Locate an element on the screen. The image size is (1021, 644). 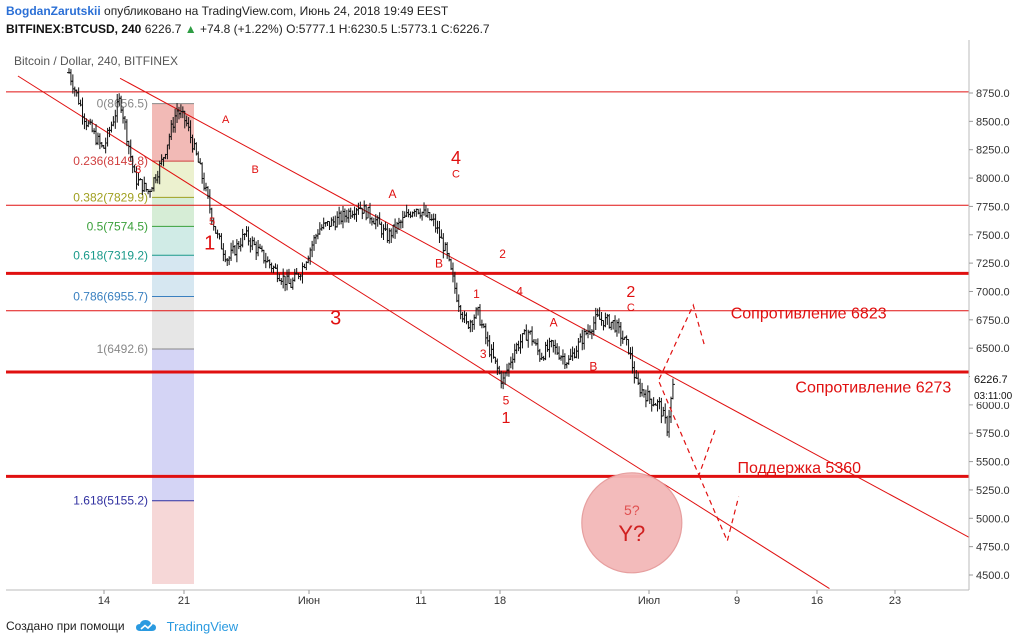
author-link: BogdanZarutskii is located at coordinates (53, 11).